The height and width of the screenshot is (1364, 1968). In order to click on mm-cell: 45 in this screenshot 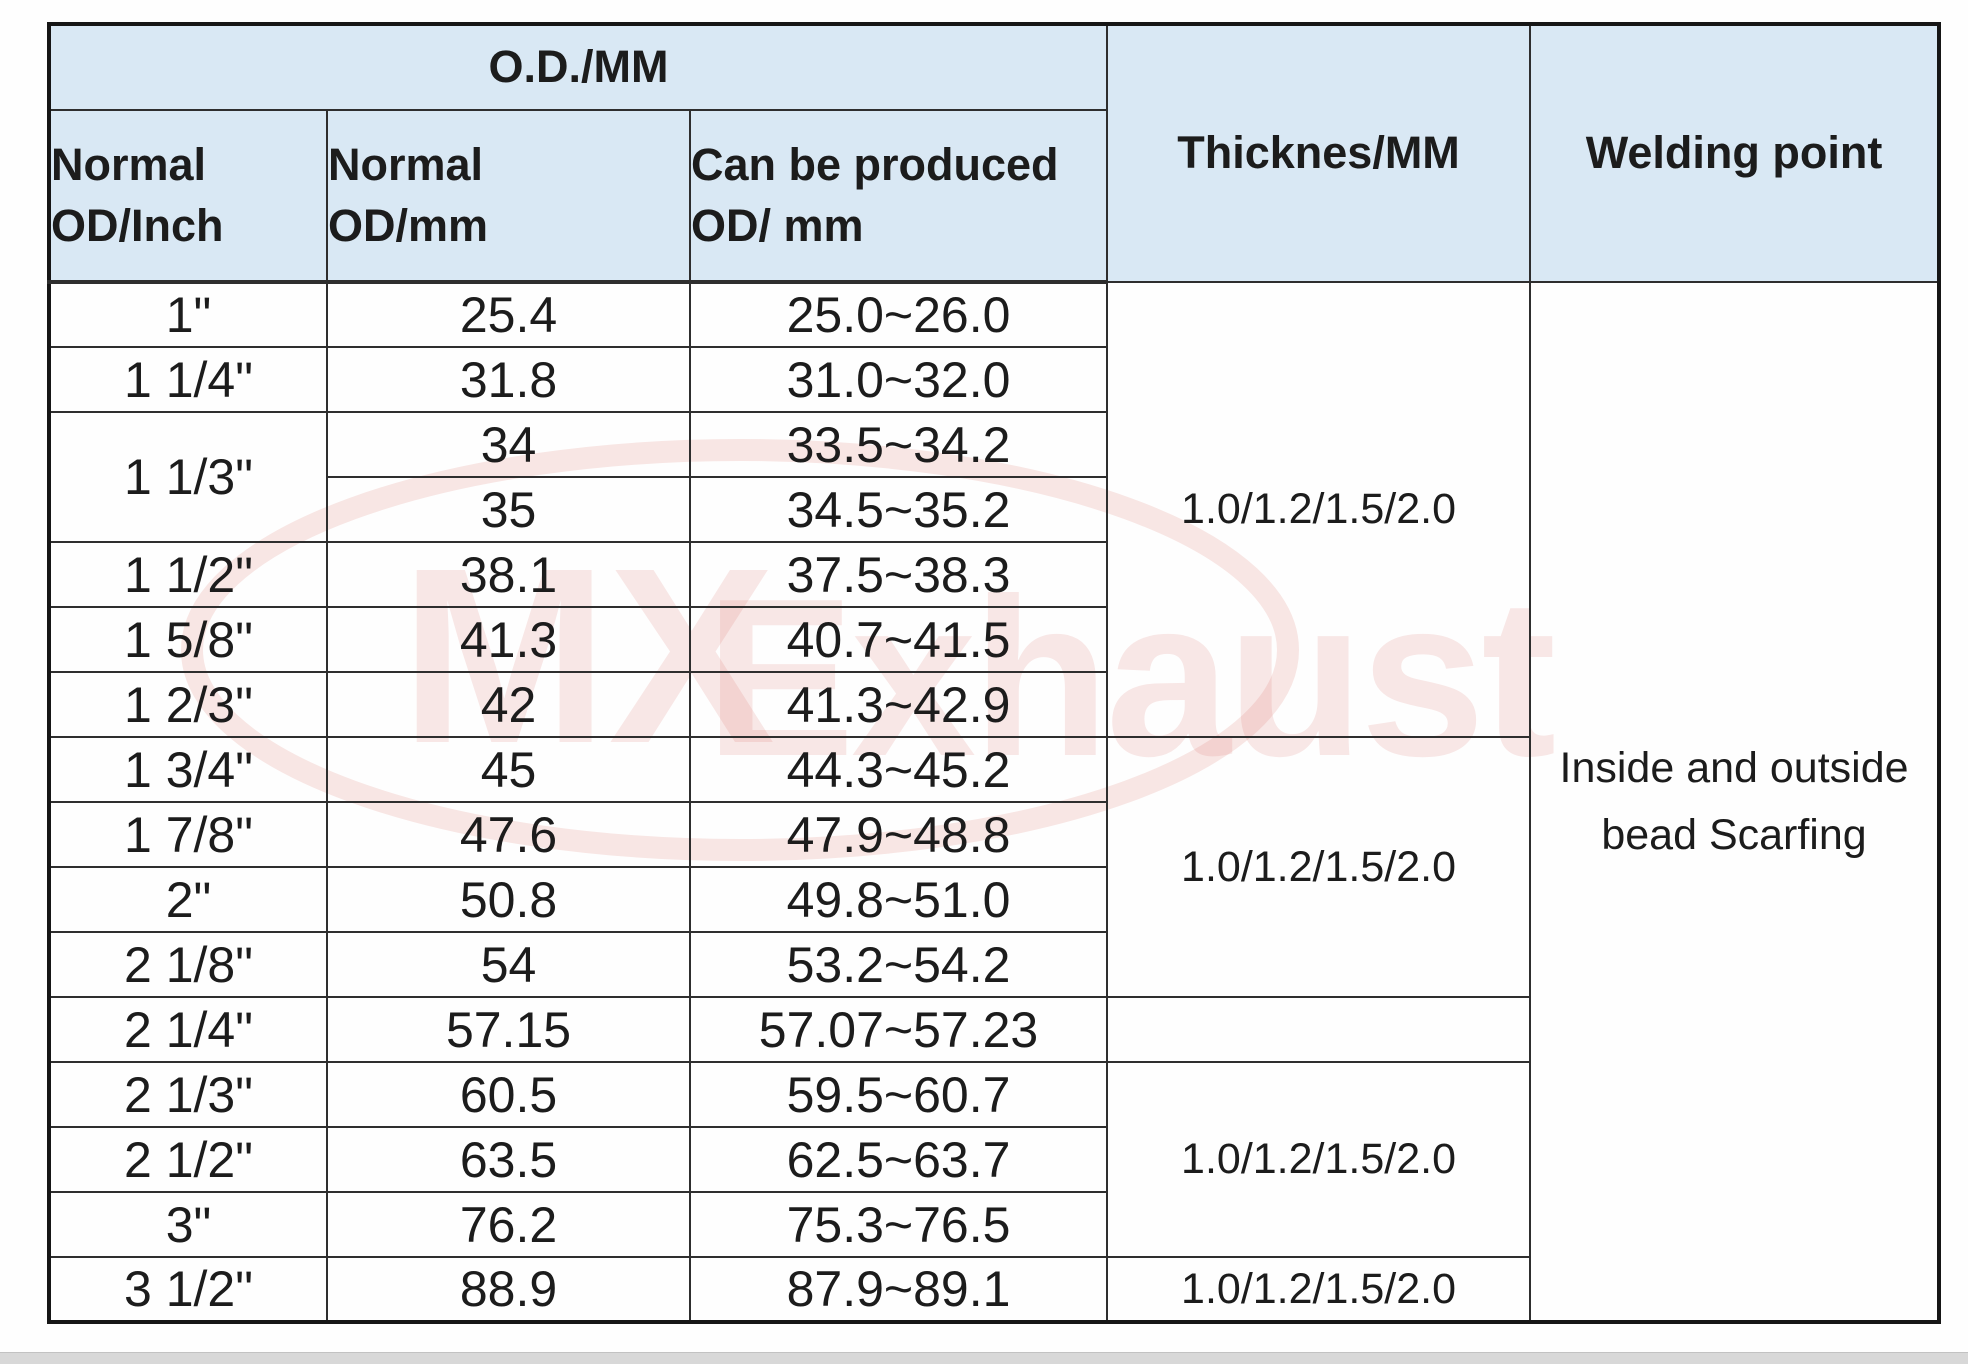, I will do `click(508, 769)`.